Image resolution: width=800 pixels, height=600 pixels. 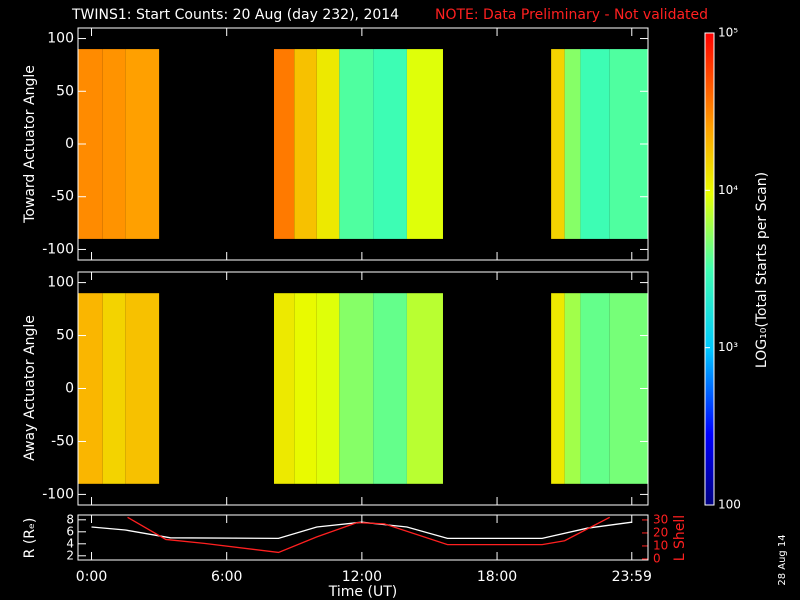 I want to click on y-tick-label: 8, so click(x=70, y=519).